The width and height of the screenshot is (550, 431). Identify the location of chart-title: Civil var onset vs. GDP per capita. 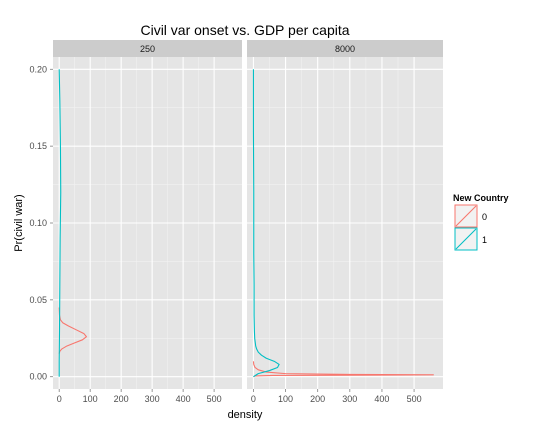
(244, 30).